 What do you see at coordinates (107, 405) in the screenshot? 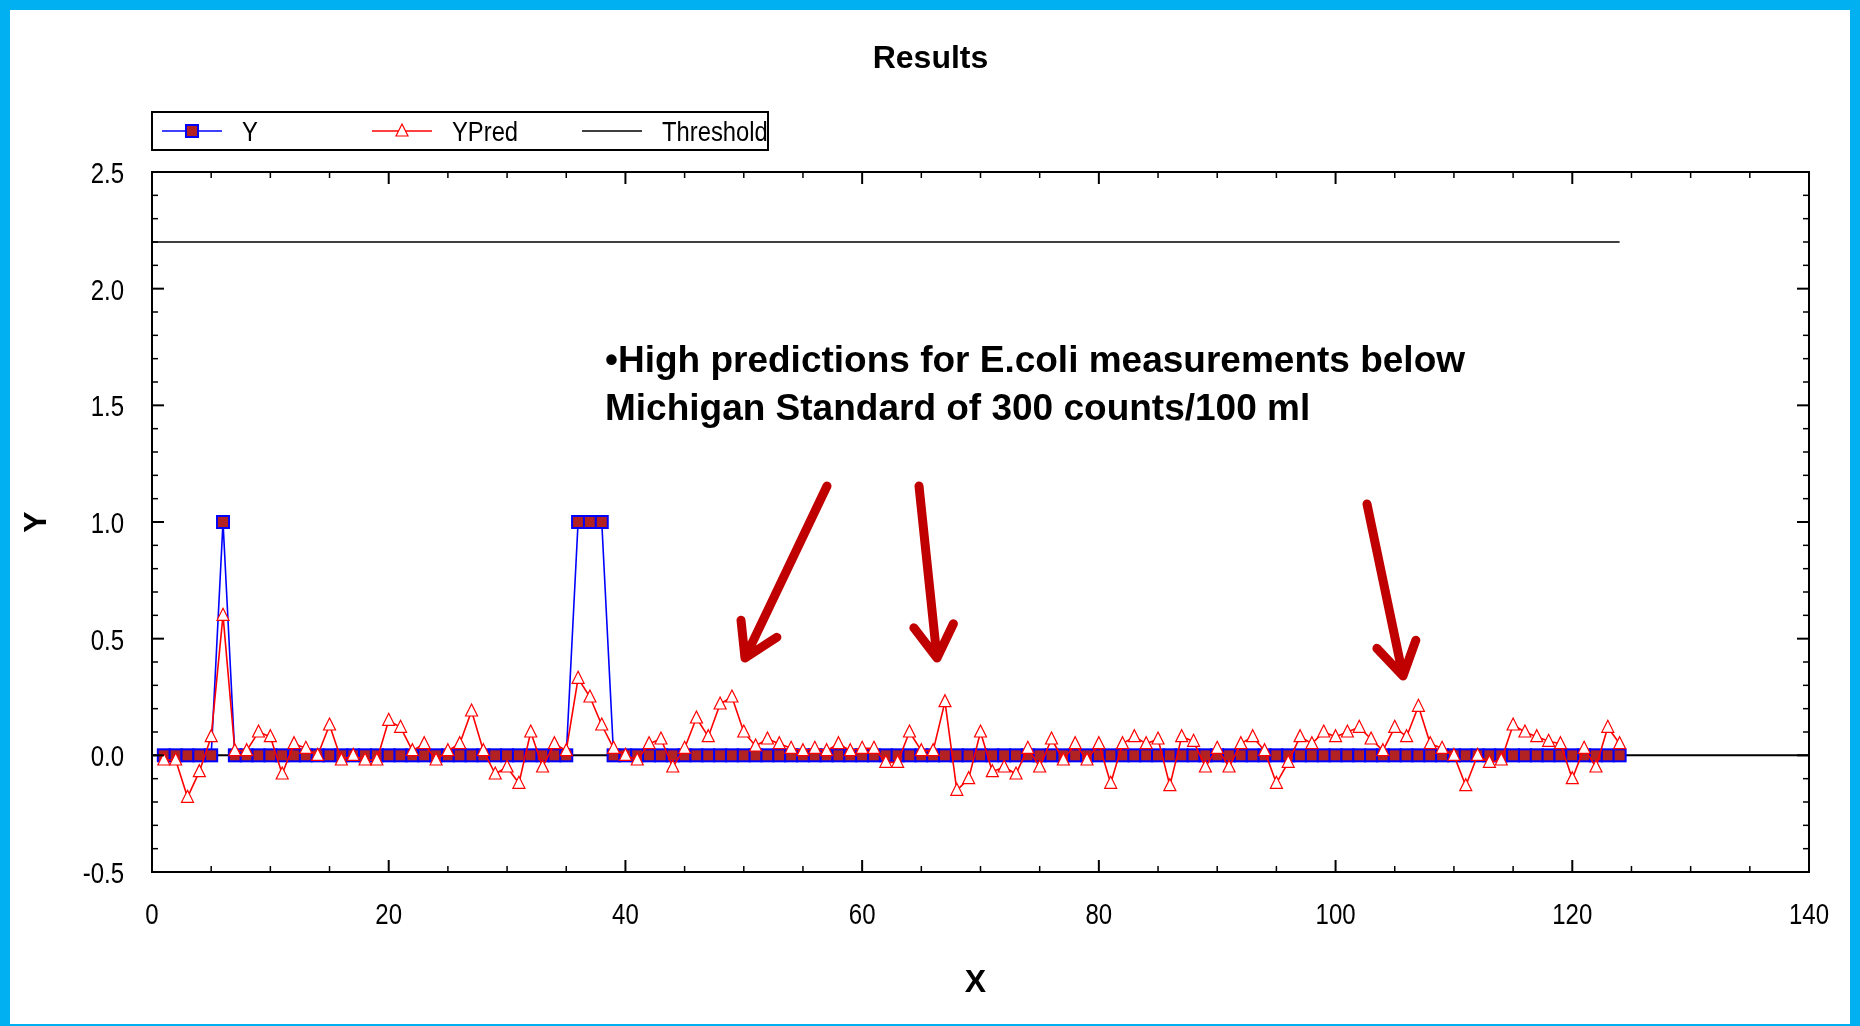
I see `y-tick-label: 1.5` at bounding box center [107, 405].